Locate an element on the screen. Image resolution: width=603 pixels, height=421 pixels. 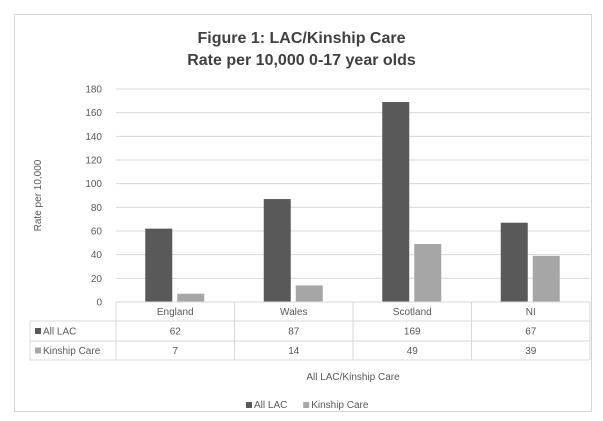
chart-title: Figure 1: LAC/Kinship Care is located at coordinates (301, 38).